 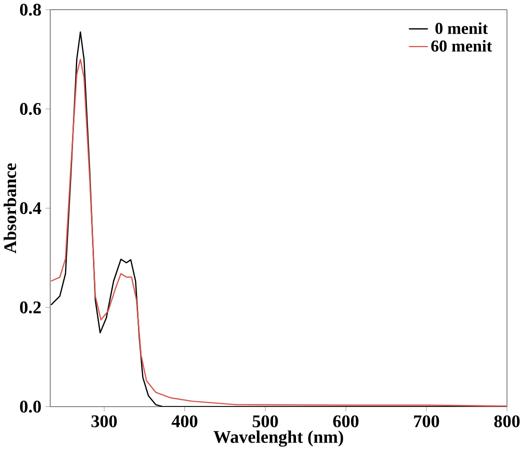 I want to click on legend-label: 60 menit, so click(x=461, y=46).